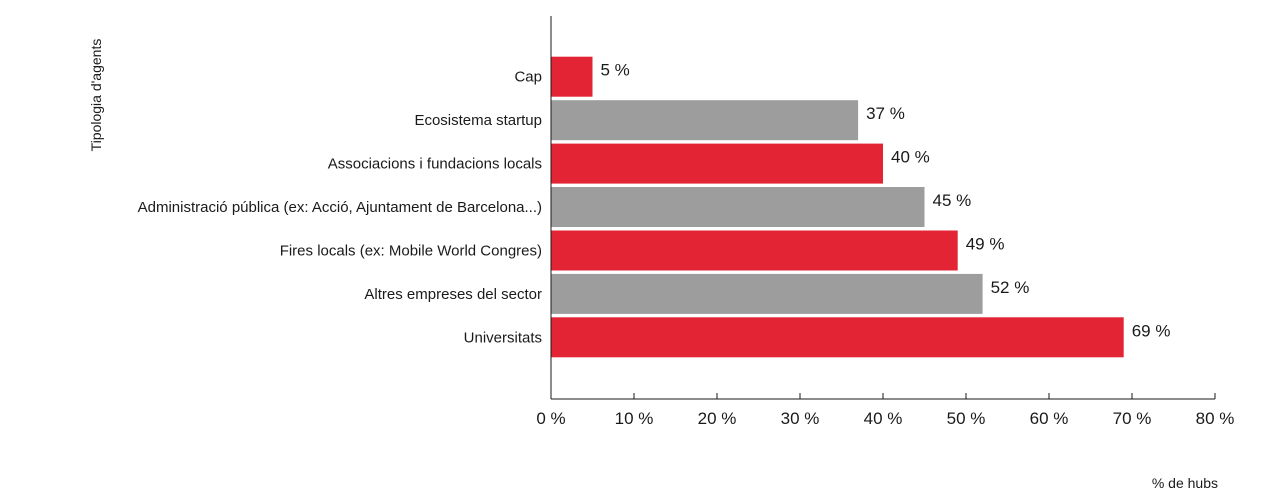 The height and width of the screenshot is (493, 1278). What do you see at coordinates (503, 337) in the screenshot?
I see `category-label: Universitats` at bounding box center [503, 337].